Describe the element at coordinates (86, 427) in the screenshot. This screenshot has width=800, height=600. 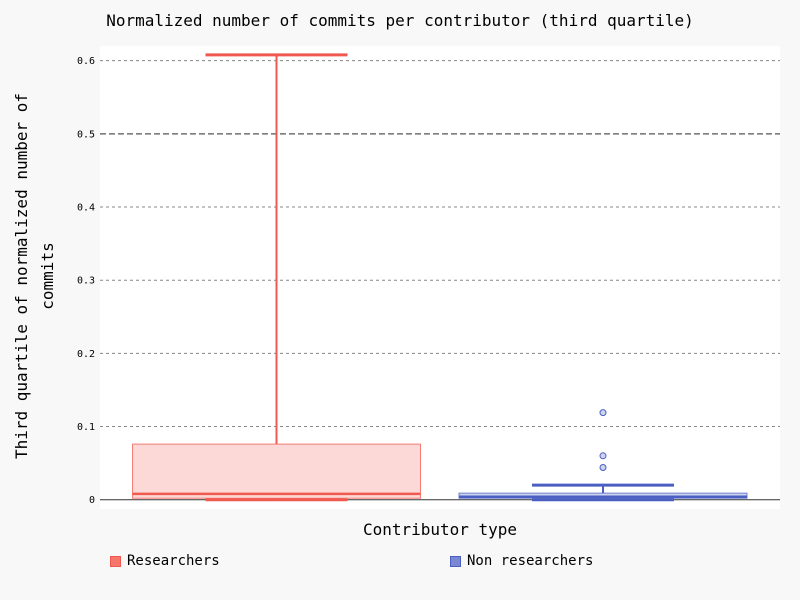
I see `y-tick-label: 0.1` at that location.